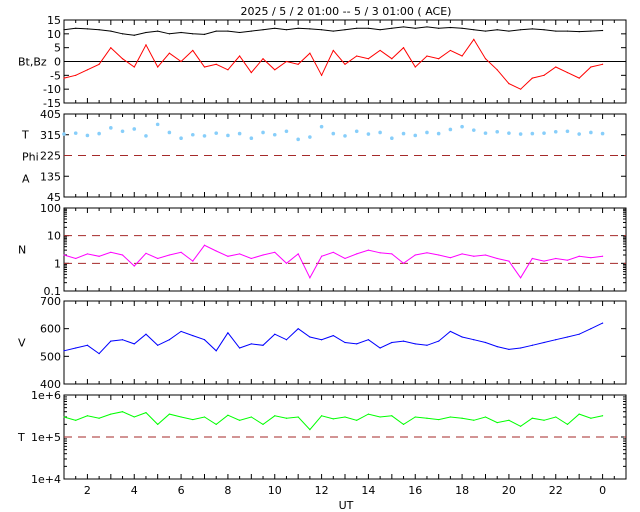 The height and width of the screenshot is (512, 640). What do you see at coordinates (50, 356) in the screenshot?
I see `y-tick-label: 500` at bounding box center [50, 356].